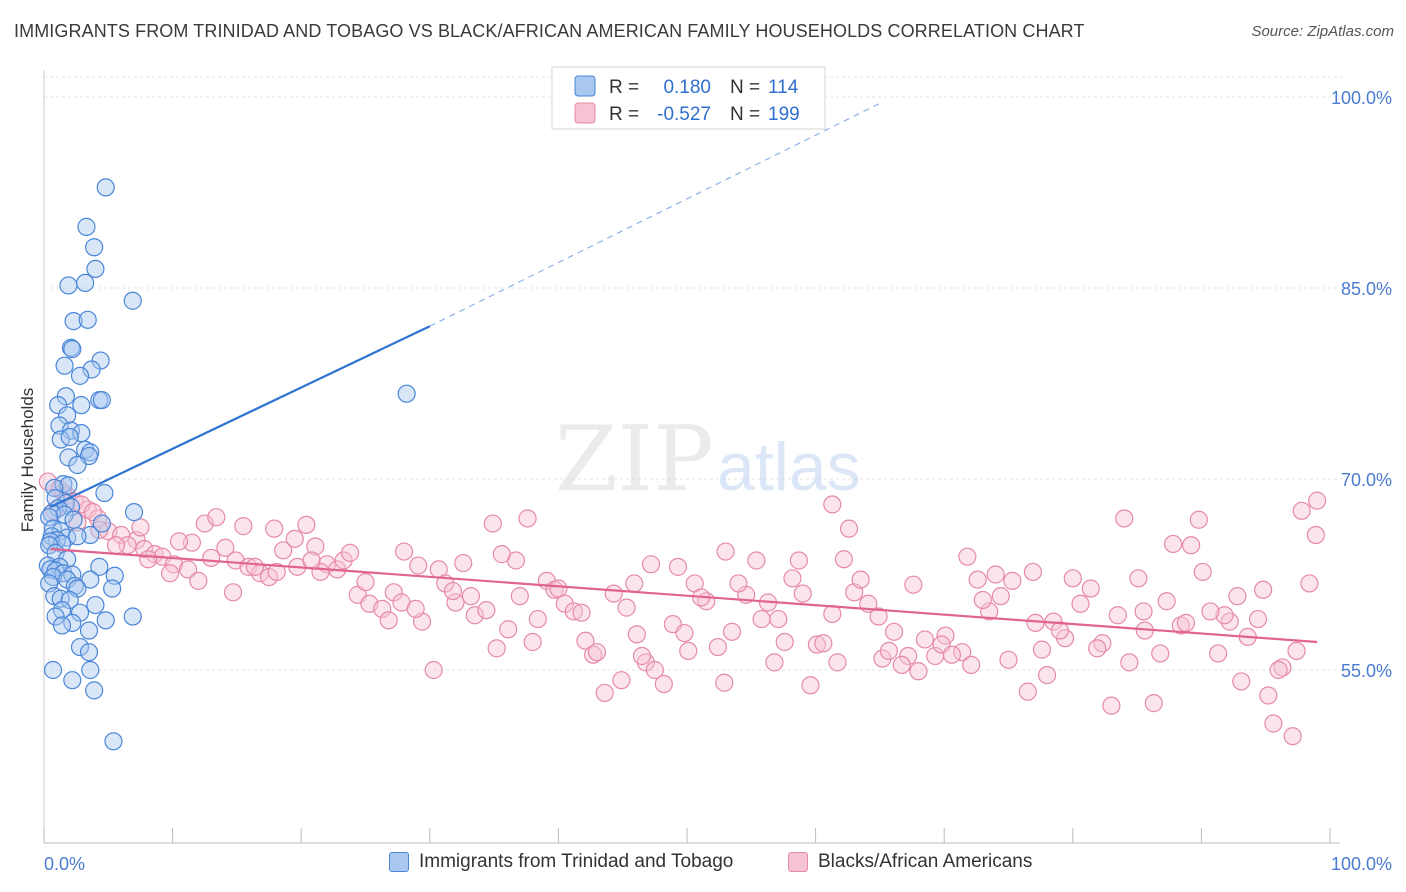 The height and width of the screenshot is (892, 1406). Describe the element at coordinates (576, 861) in the screenshot. I see `legend-label-trinidad: Immigrants from Trinidad and Tobago` at that location.